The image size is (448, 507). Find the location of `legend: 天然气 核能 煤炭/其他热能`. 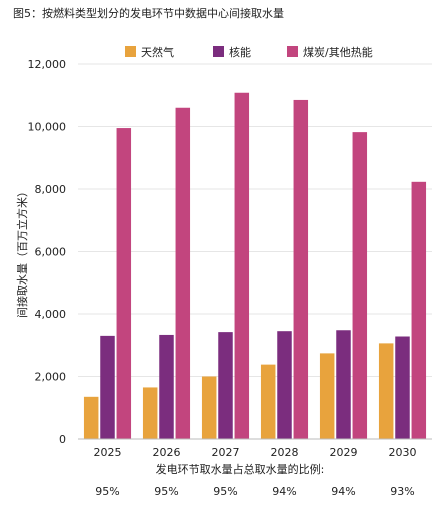

legend: 天然气 核能 煤炭/其他热能 is located at coordinates (249, 52).